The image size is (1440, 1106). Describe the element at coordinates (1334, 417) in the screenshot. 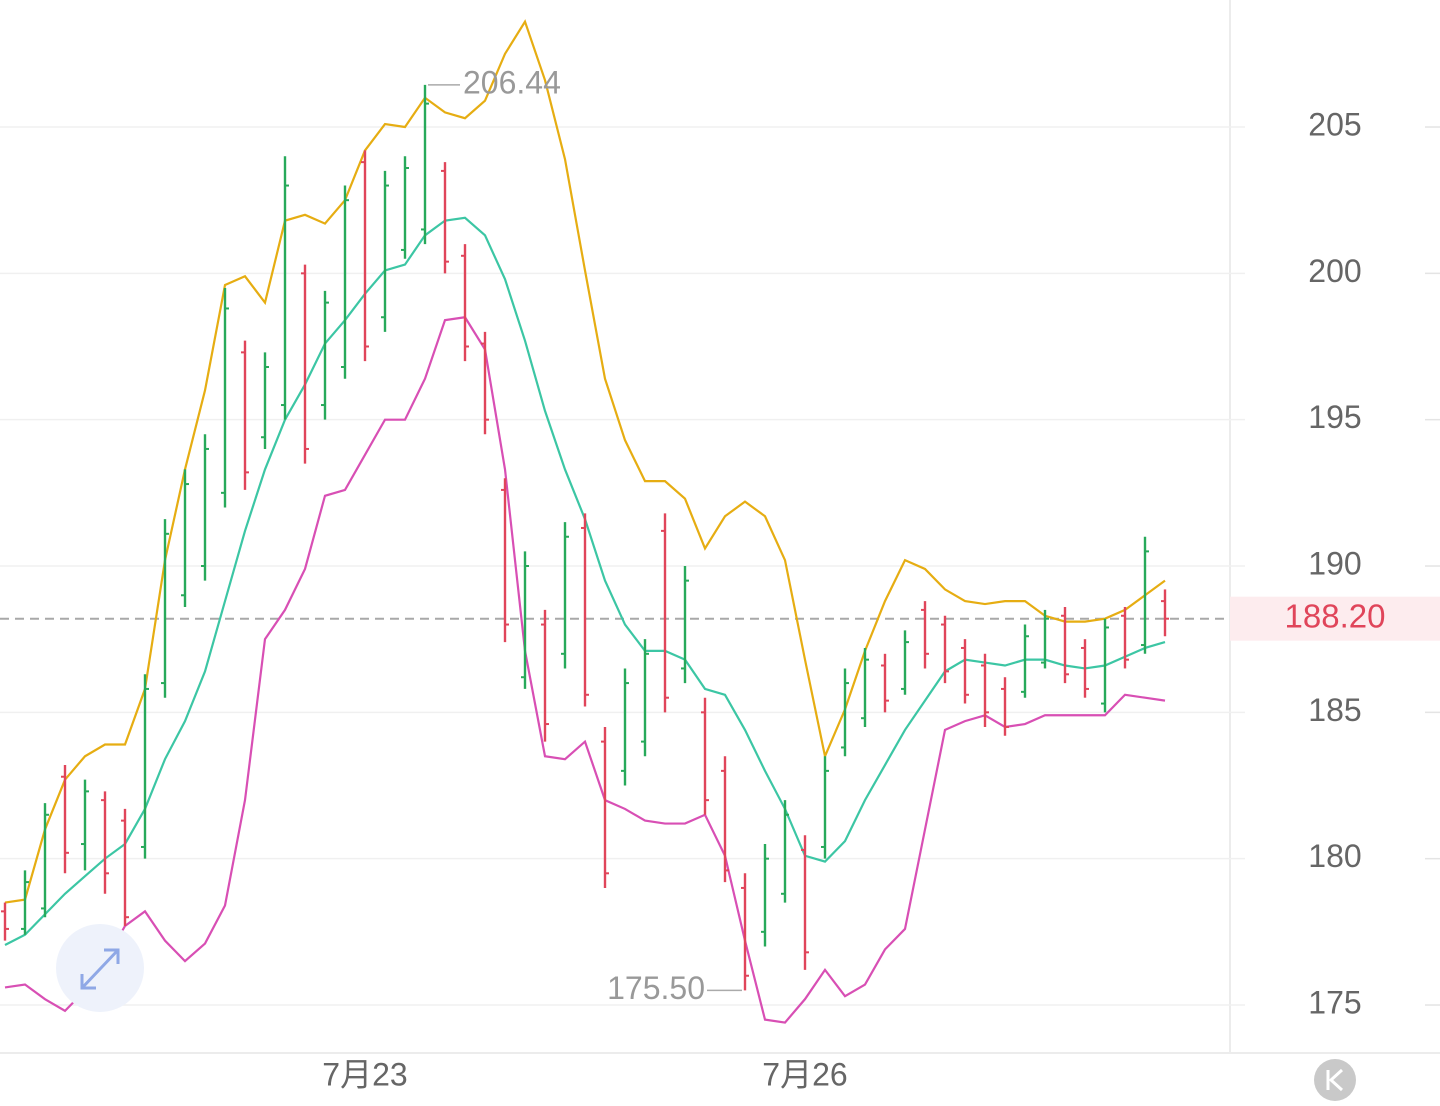

I see `y-tick-label: 195` at that location.